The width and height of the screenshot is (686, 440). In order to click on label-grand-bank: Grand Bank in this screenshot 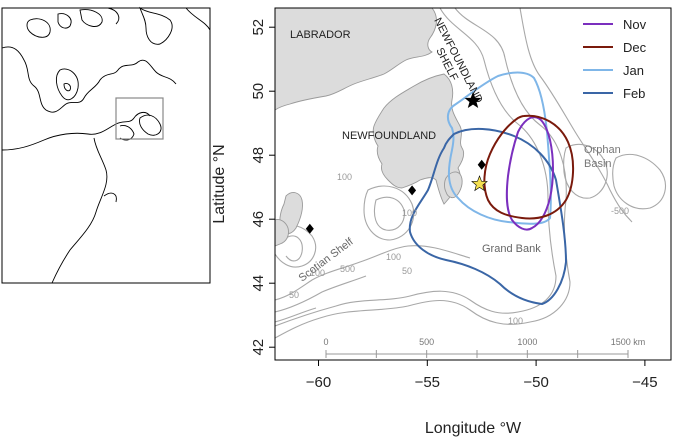, I will do `click(511, 249)`.